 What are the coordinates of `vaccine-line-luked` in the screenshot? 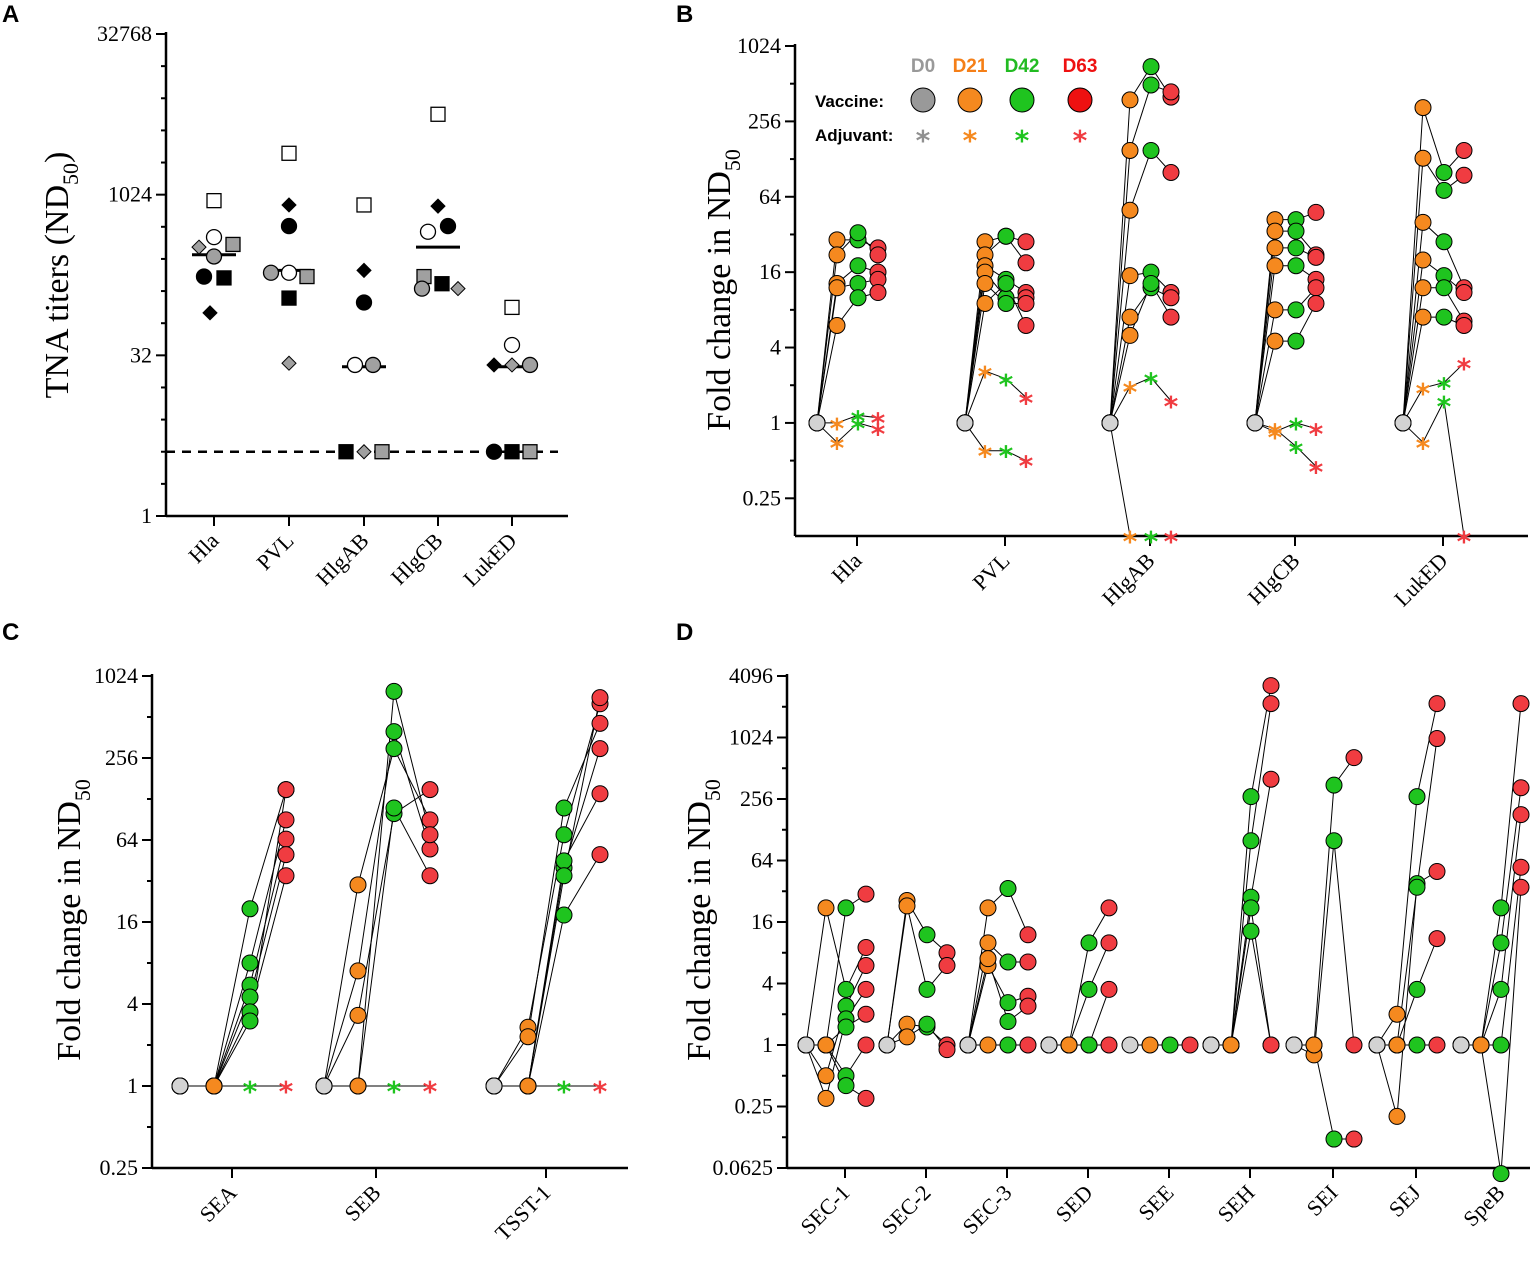 It's located at (1433, 289).